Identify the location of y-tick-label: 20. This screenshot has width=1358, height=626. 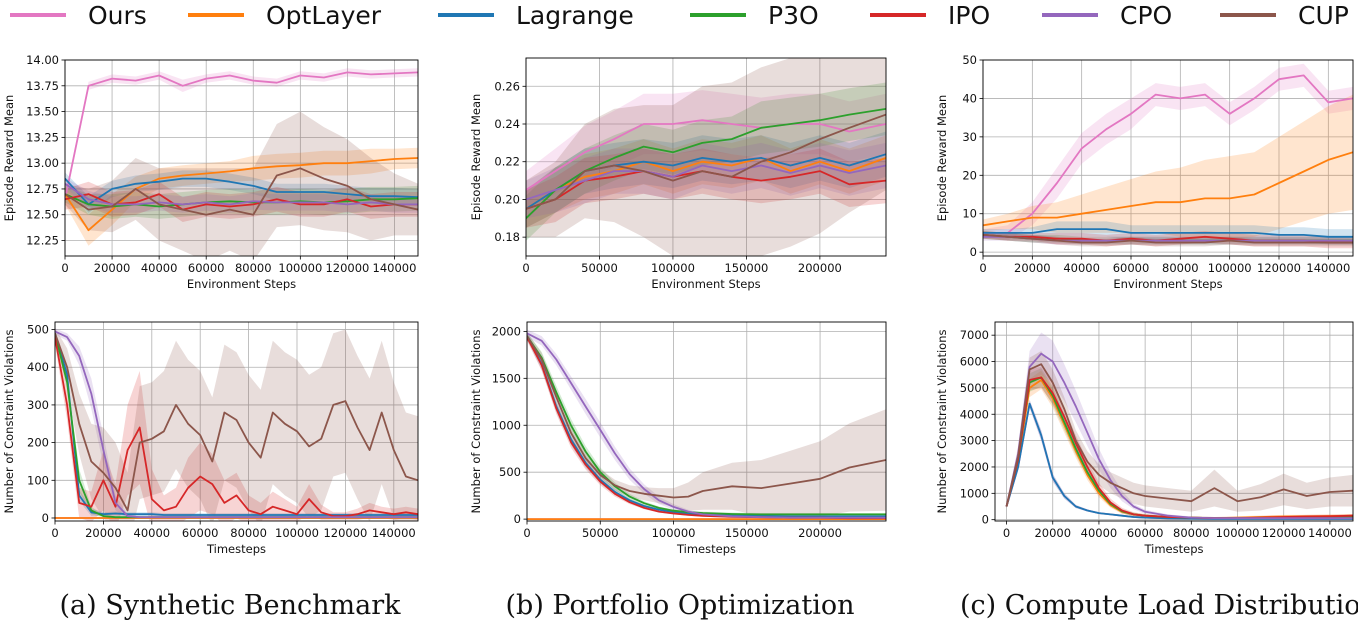
(969, 175).